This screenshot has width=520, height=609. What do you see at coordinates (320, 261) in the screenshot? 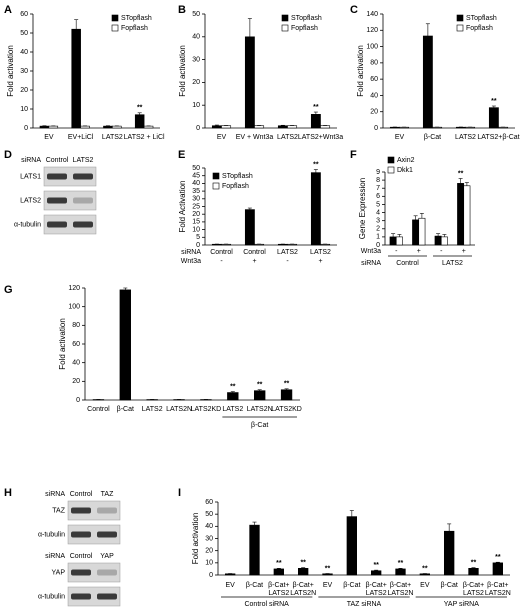
I see `x-row-value: +` at bounding box center [320, 261].